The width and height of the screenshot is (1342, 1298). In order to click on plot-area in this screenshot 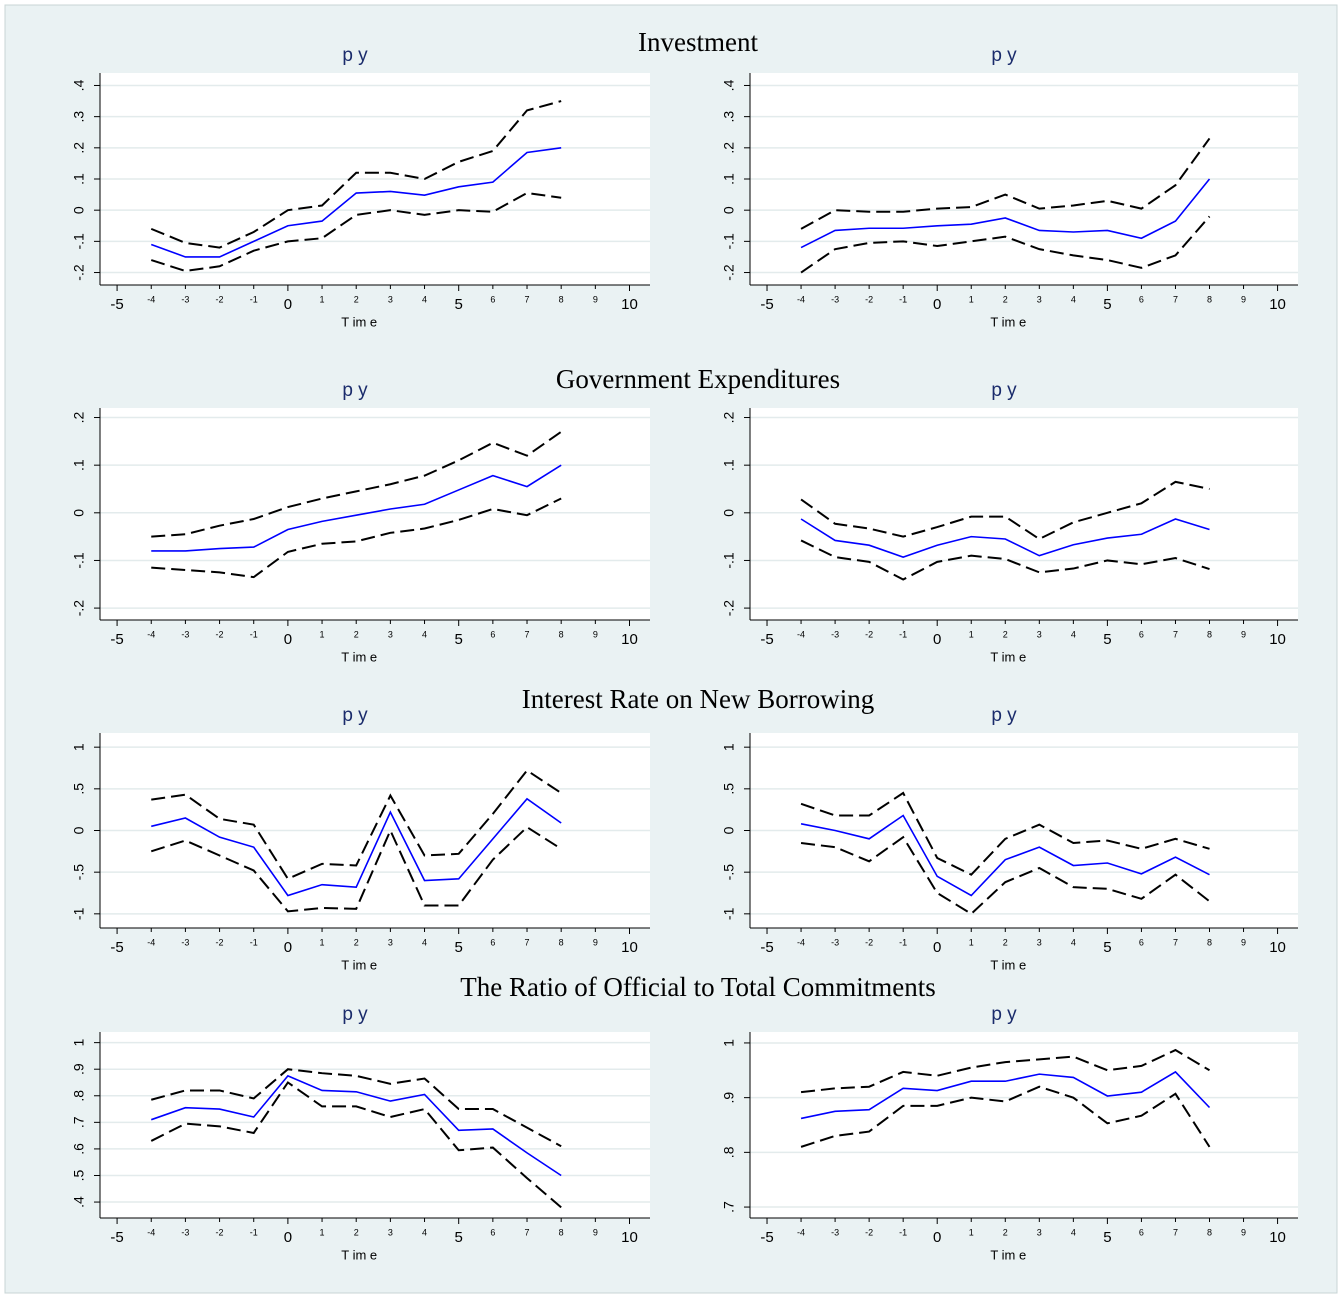, I will do `click(1024, 514)`.